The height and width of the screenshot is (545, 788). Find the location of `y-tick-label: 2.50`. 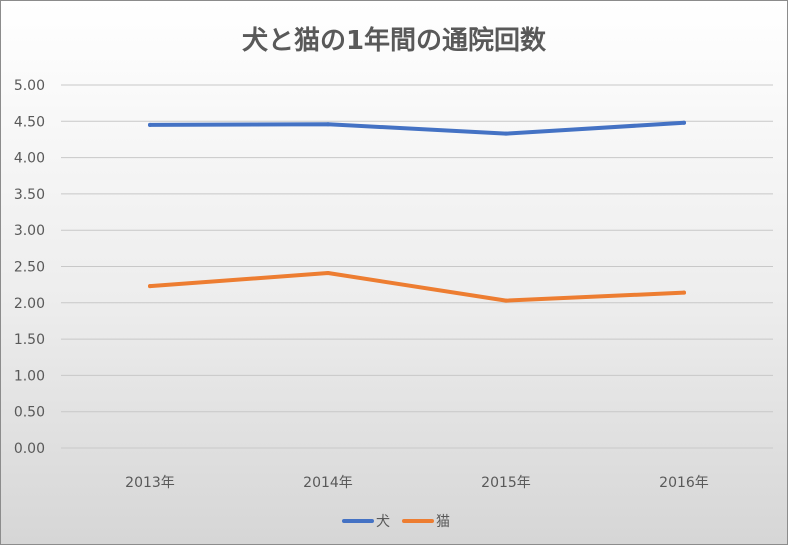

y-tick-label: 2.50 is located at coordinates (29, 268).